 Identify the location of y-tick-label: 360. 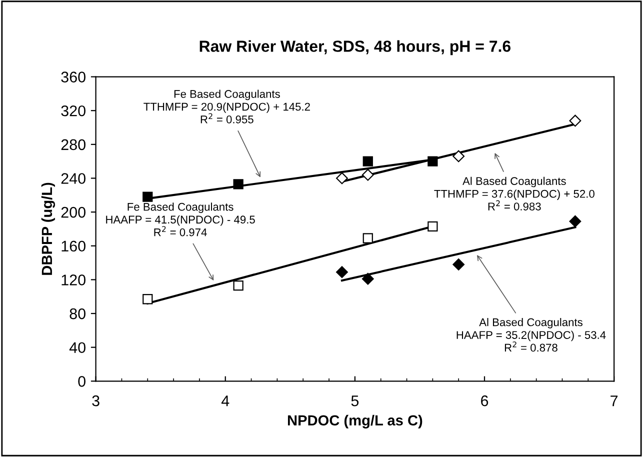
(73, 77).